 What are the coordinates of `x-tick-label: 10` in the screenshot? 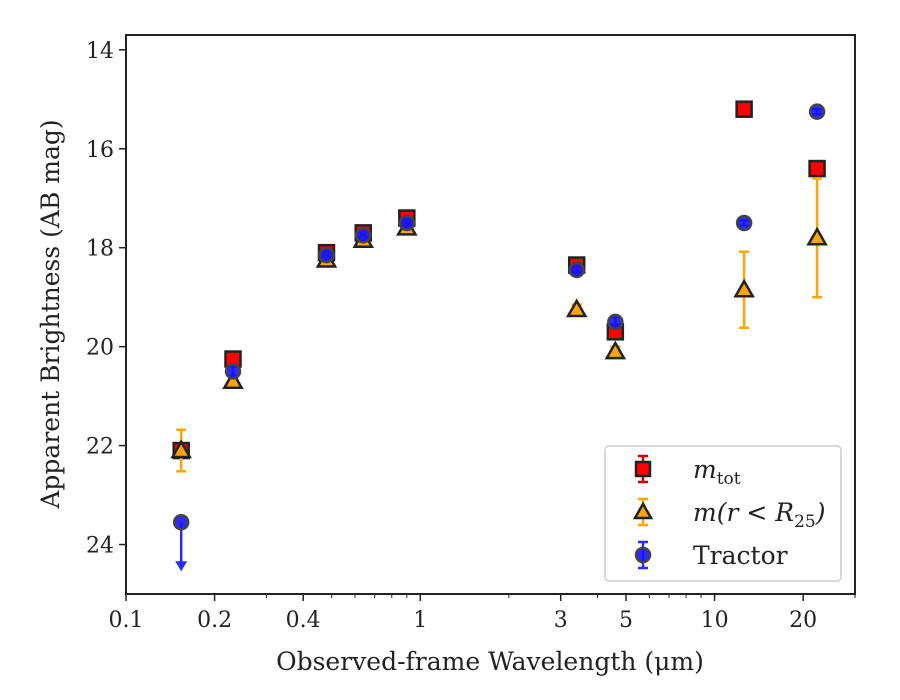 It's located at (715, 620).